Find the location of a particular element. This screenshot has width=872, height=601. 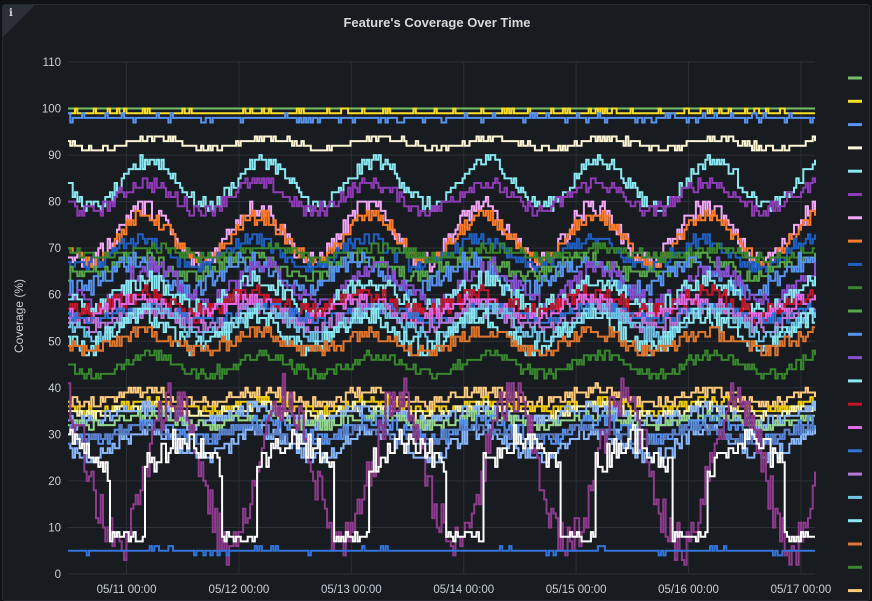

y-axis-title: Coverage (%) is located at coordinates (19, 316).